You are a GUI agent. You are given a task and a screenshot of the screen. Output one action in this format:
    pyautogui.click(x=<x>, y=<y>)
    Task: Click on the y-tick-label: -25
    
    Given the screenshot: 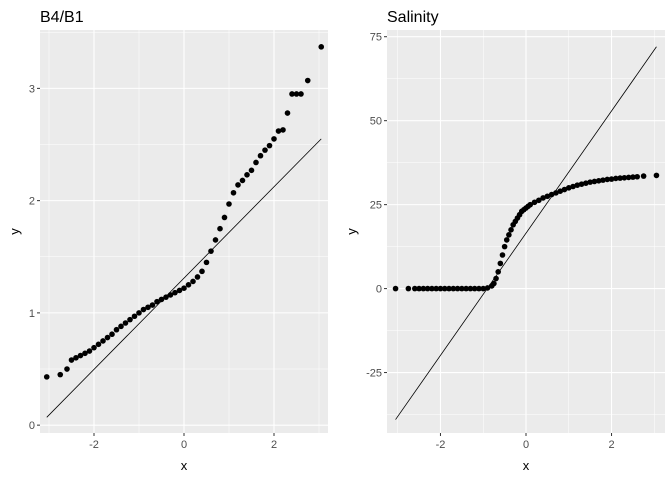 What is the action you would take?
    pyautogui.click(x=374, y=374)
    